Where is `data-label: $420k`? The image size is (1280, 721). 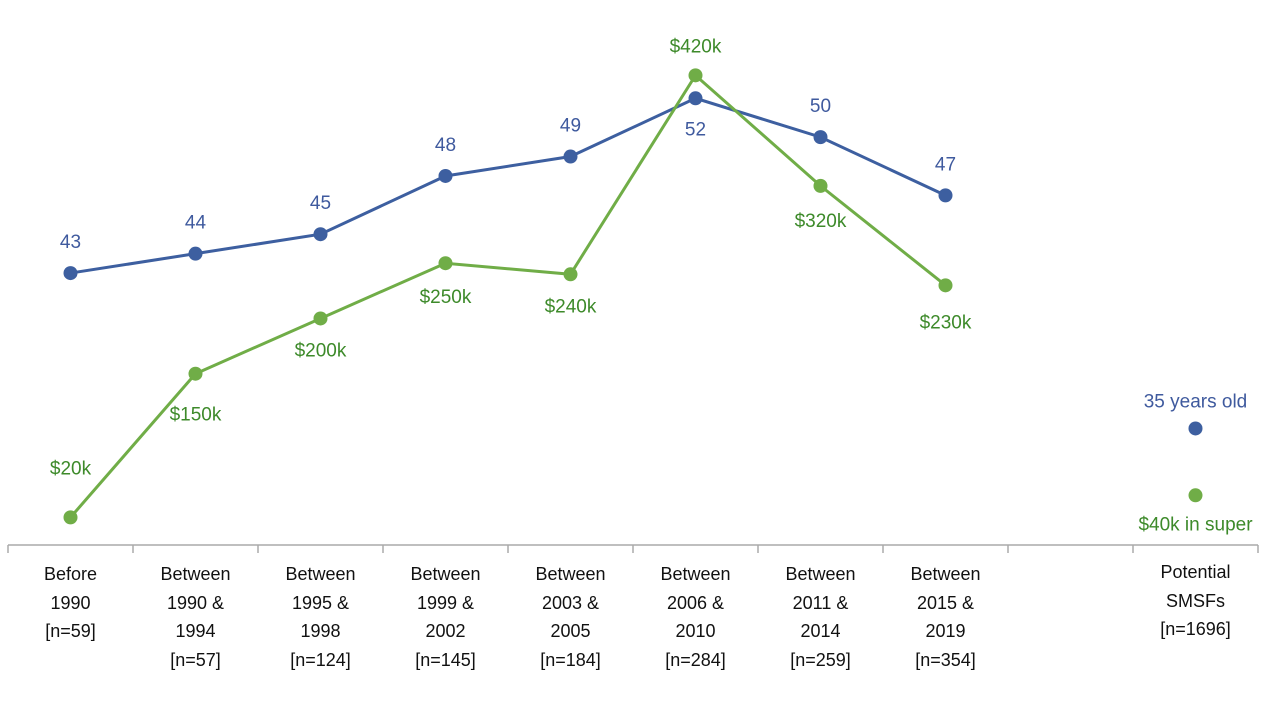
data-label: $420k is located at coordinates (696, 46).